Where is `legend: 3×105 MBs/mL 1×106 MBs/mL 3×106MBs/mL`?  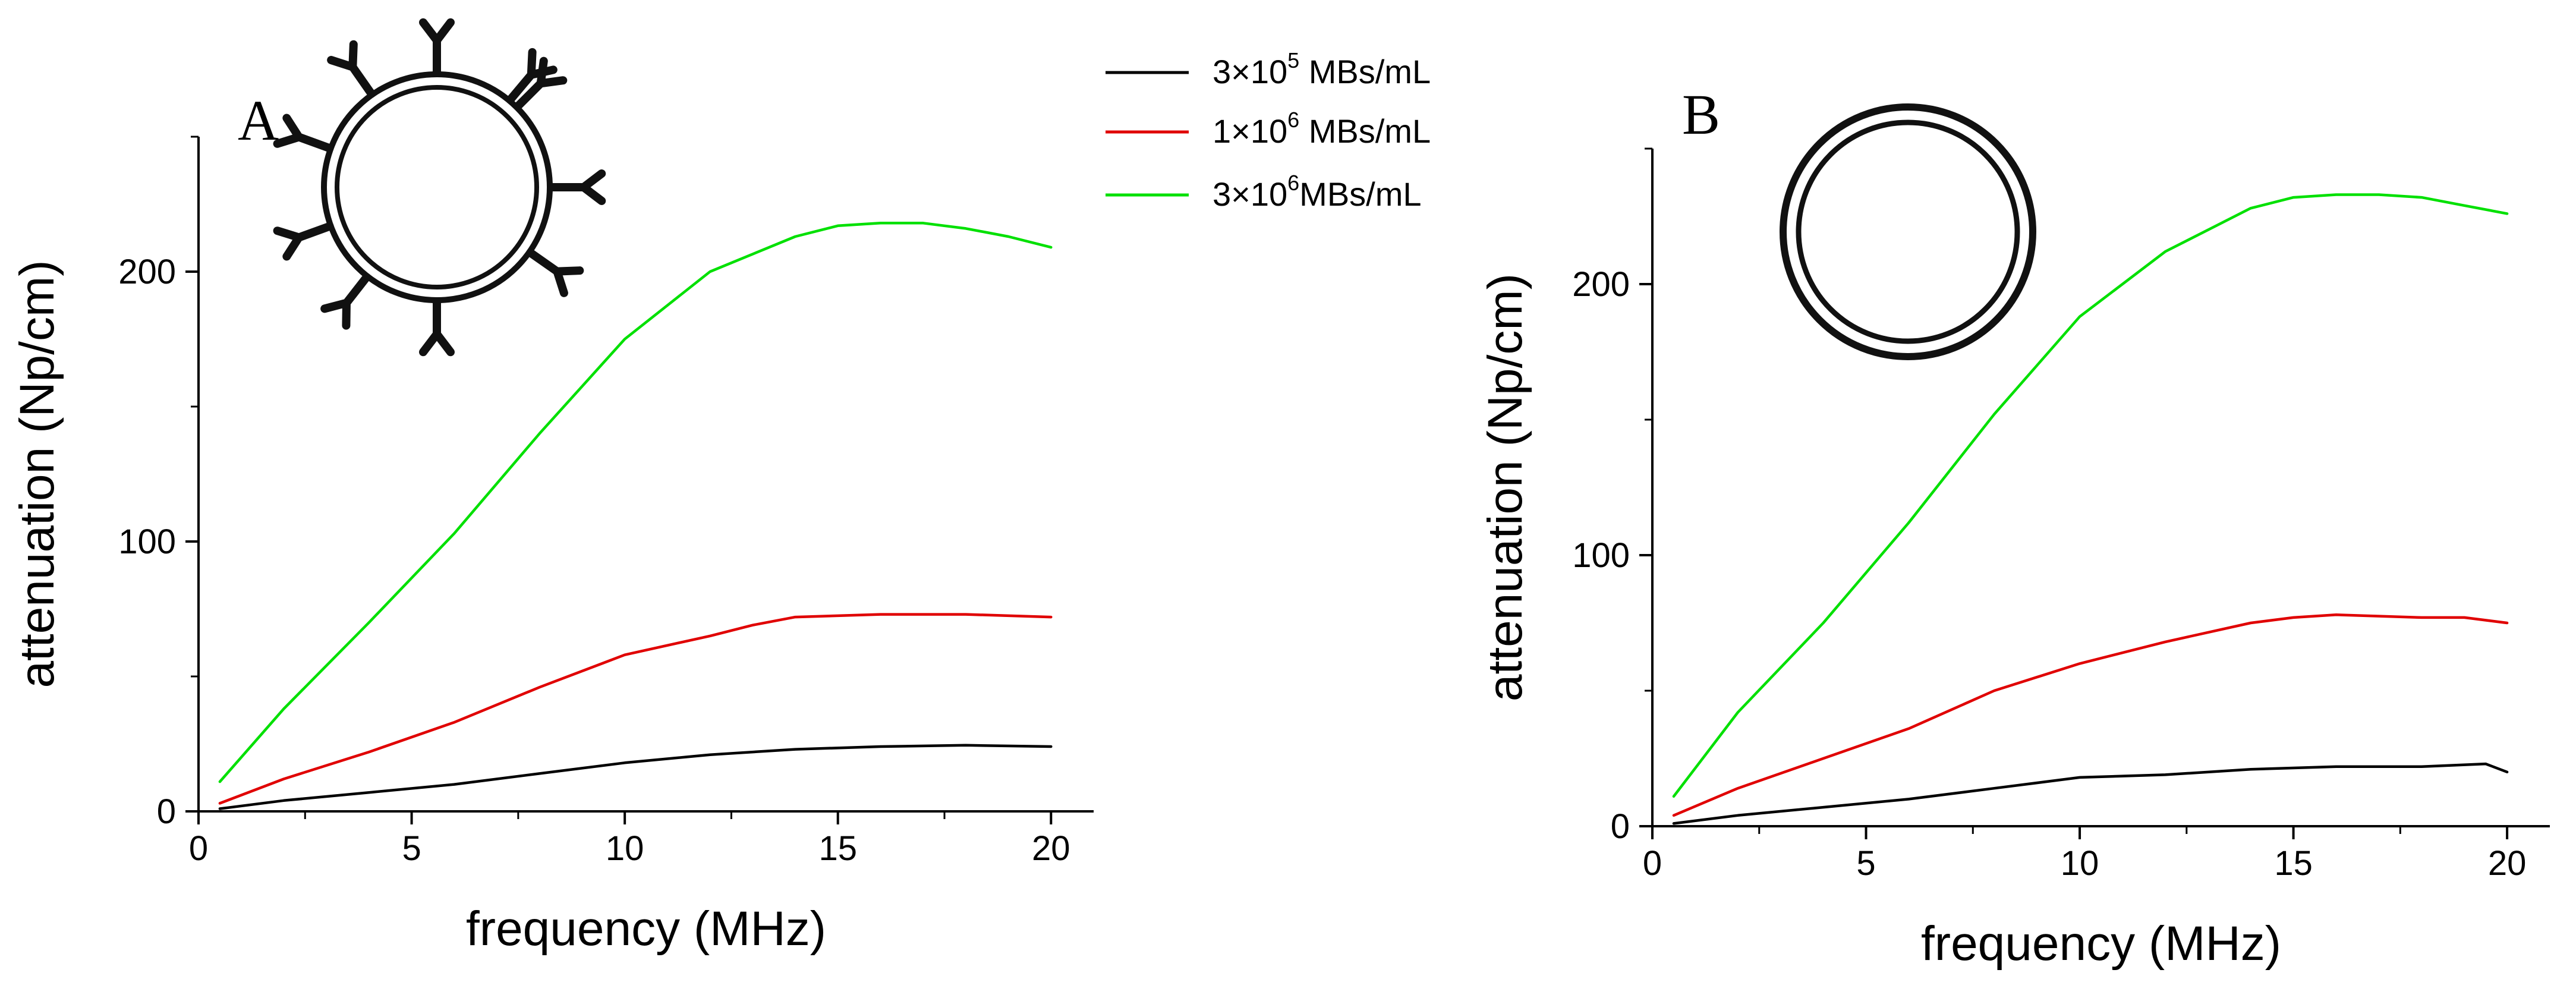 legend: 3×105 MBs/mL 1×106 MBs/mL 3×106MBs/mL is located at coordinates (1268, 130).